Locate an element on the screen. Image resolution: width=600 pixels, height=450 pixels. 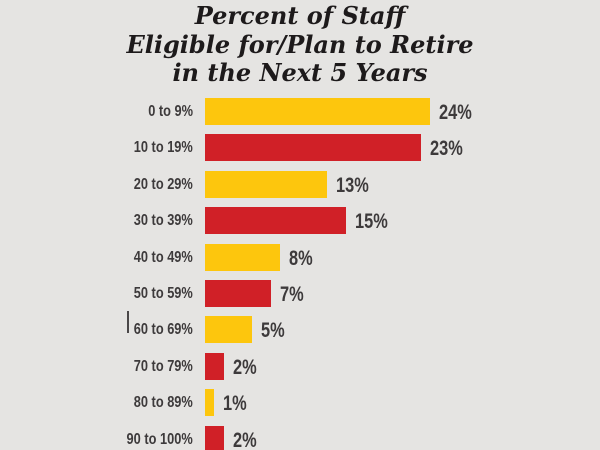
bar-row: 10 to 19% 23% is located at coordinates (300, 148).